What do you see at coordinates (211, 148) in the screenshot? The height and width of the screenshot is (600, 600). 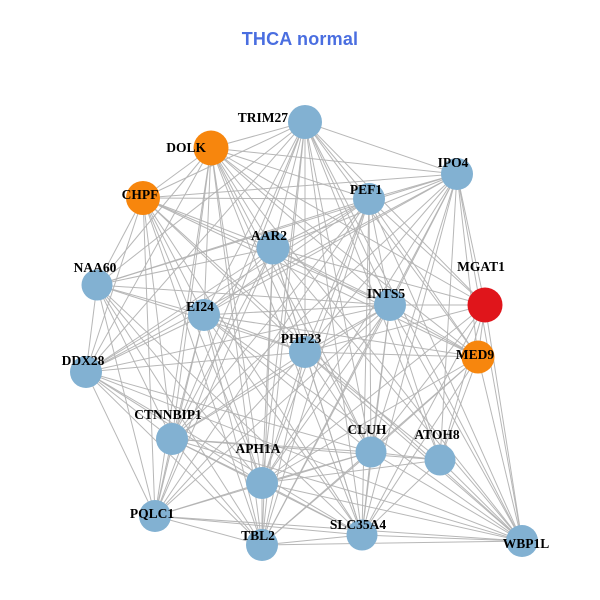 I see `graph-node-dolk` at bounding box center [211, 148].